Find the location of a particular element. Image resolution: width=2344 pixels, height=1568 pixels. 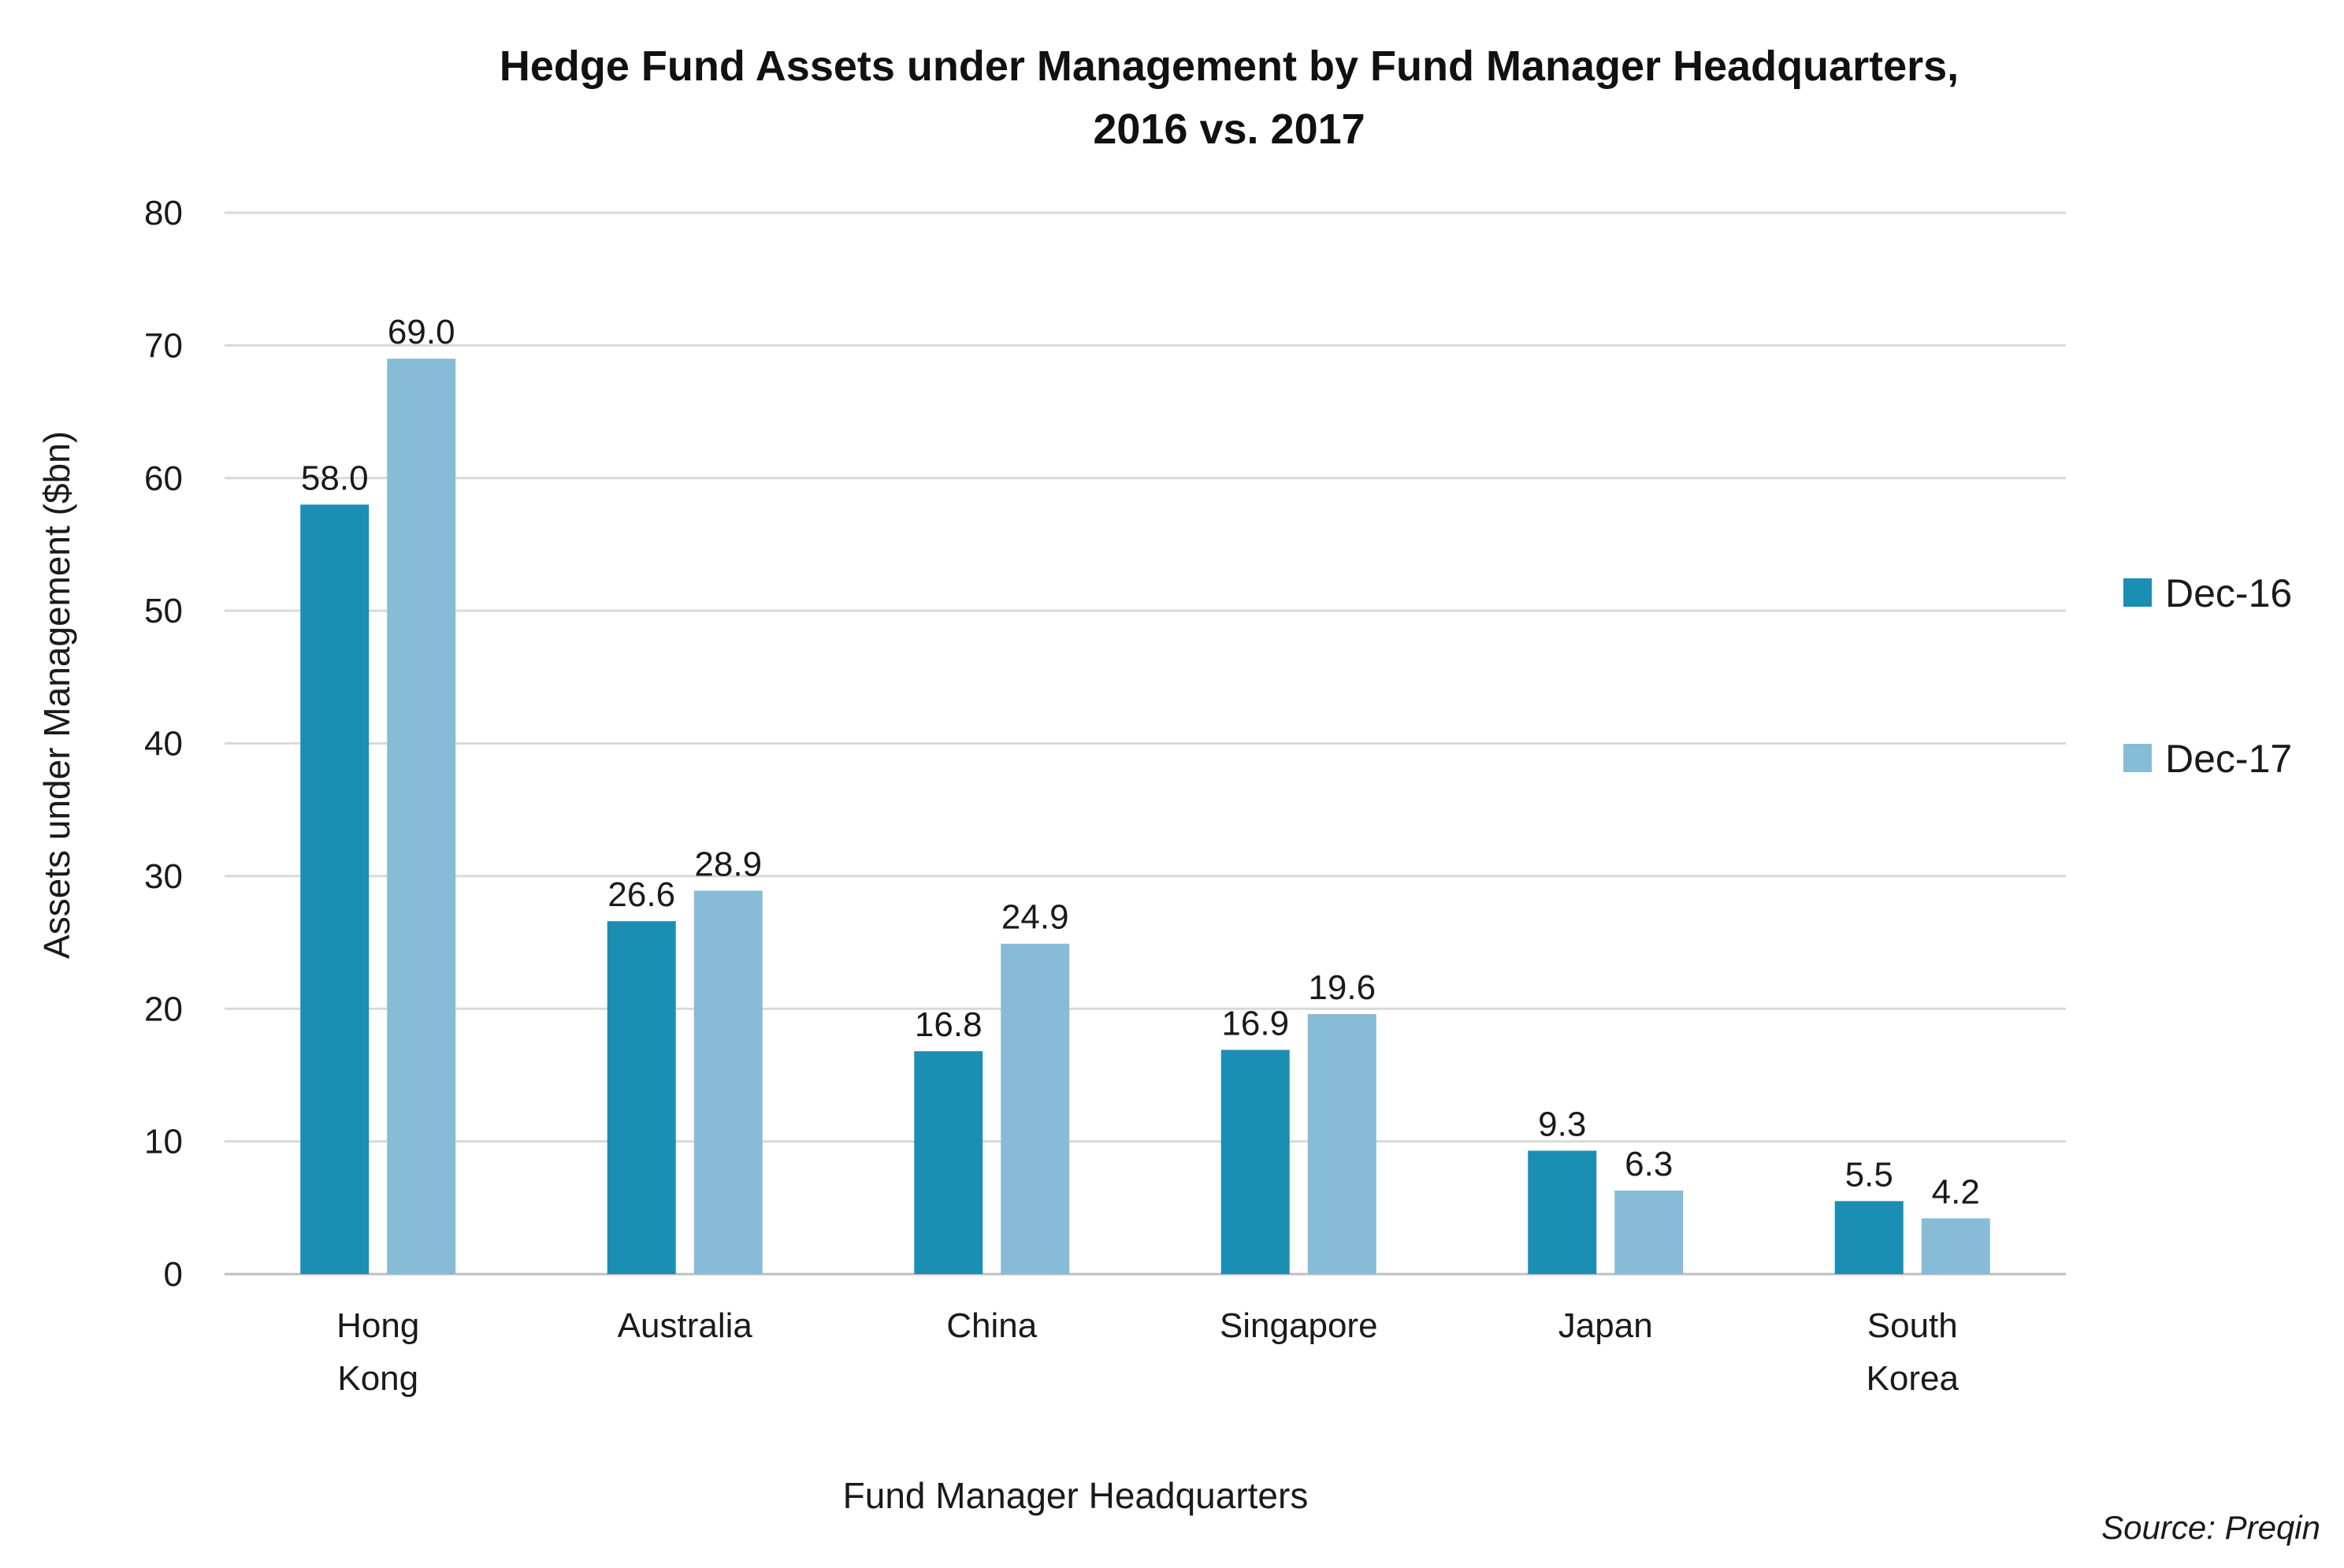

bar-value-label: 16.8 is located at coordinates (949, 1024).